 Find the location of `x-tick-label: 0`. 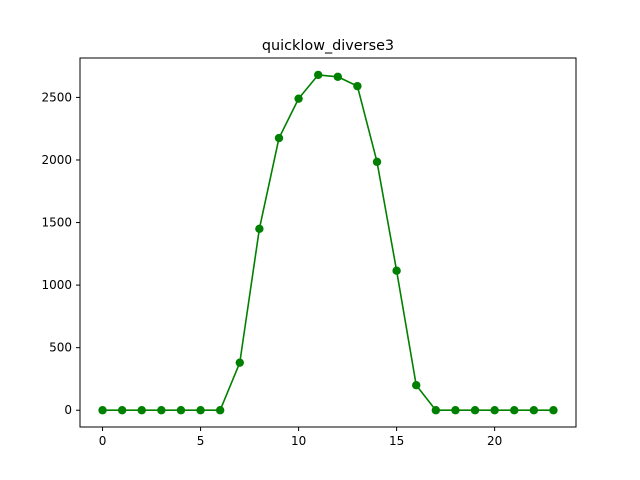

x-tick-label: 0 is located at coordinates (103, 441).